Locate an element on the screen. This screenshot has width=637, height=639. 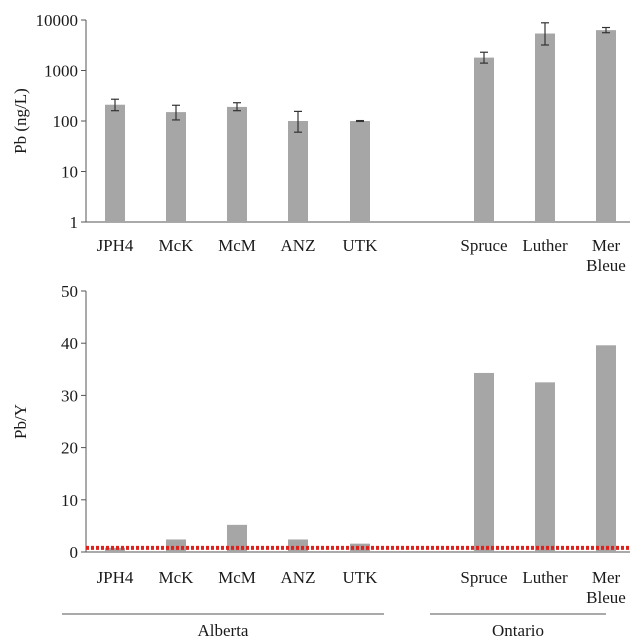
y-axis-title: Pb/Y is located at coordinates (20, 421).